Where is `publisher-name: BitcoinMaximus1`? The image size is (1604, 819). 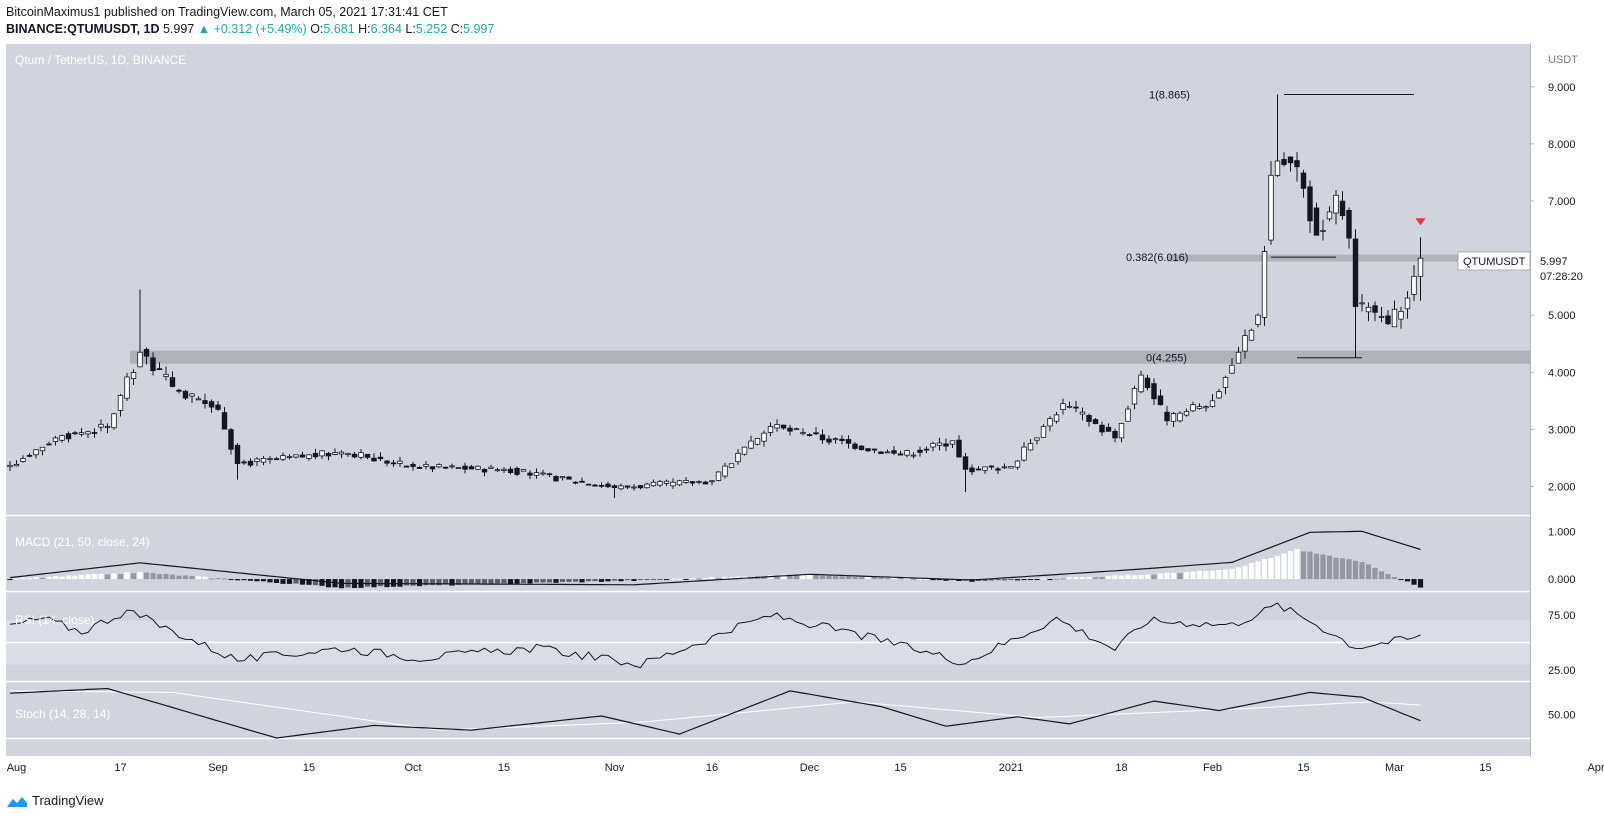 publisher-name: BitcoinMaximus1 is located at coordinates (53, 12).